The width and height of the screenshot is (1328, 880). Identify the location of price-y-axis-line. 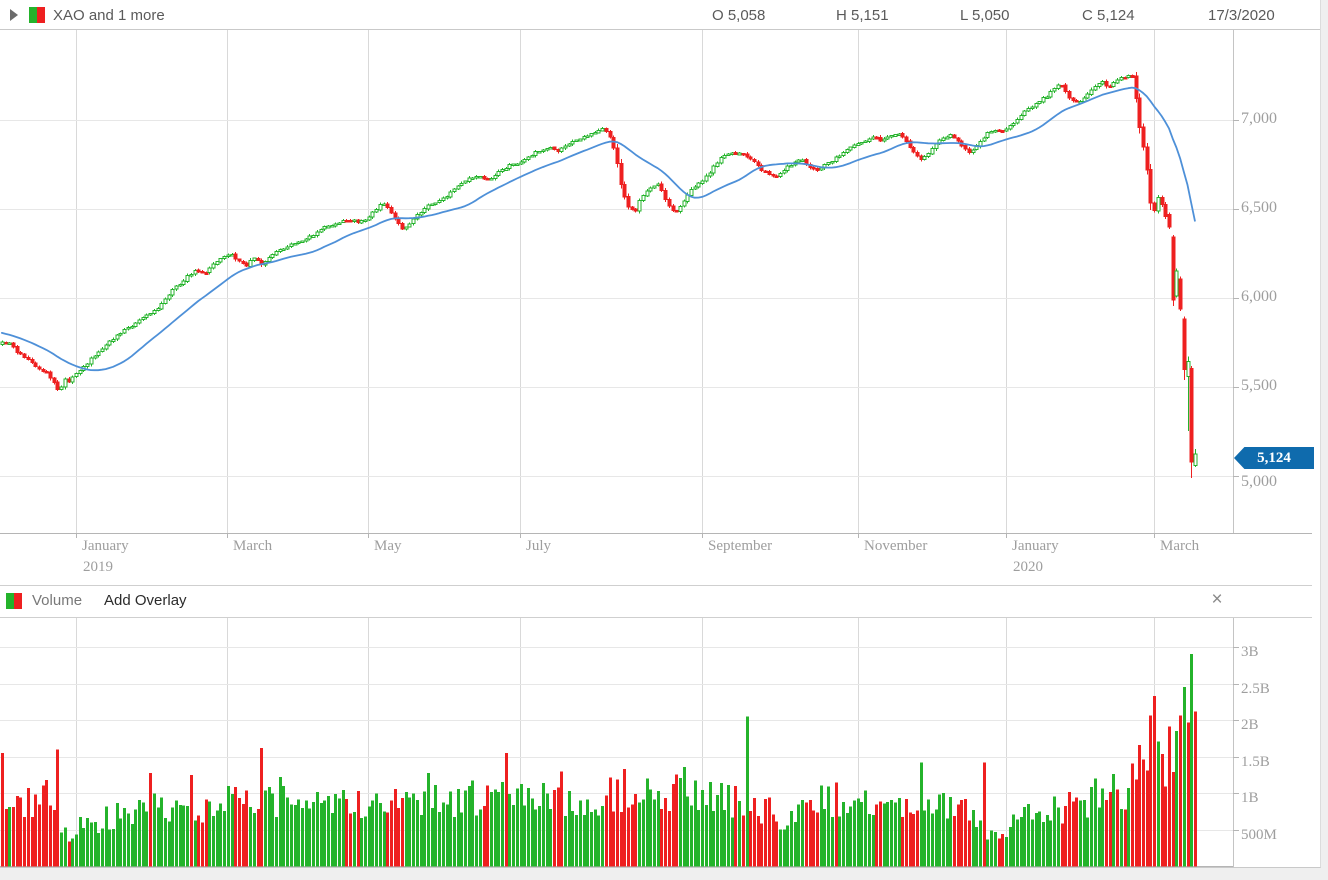
(1233, 281).